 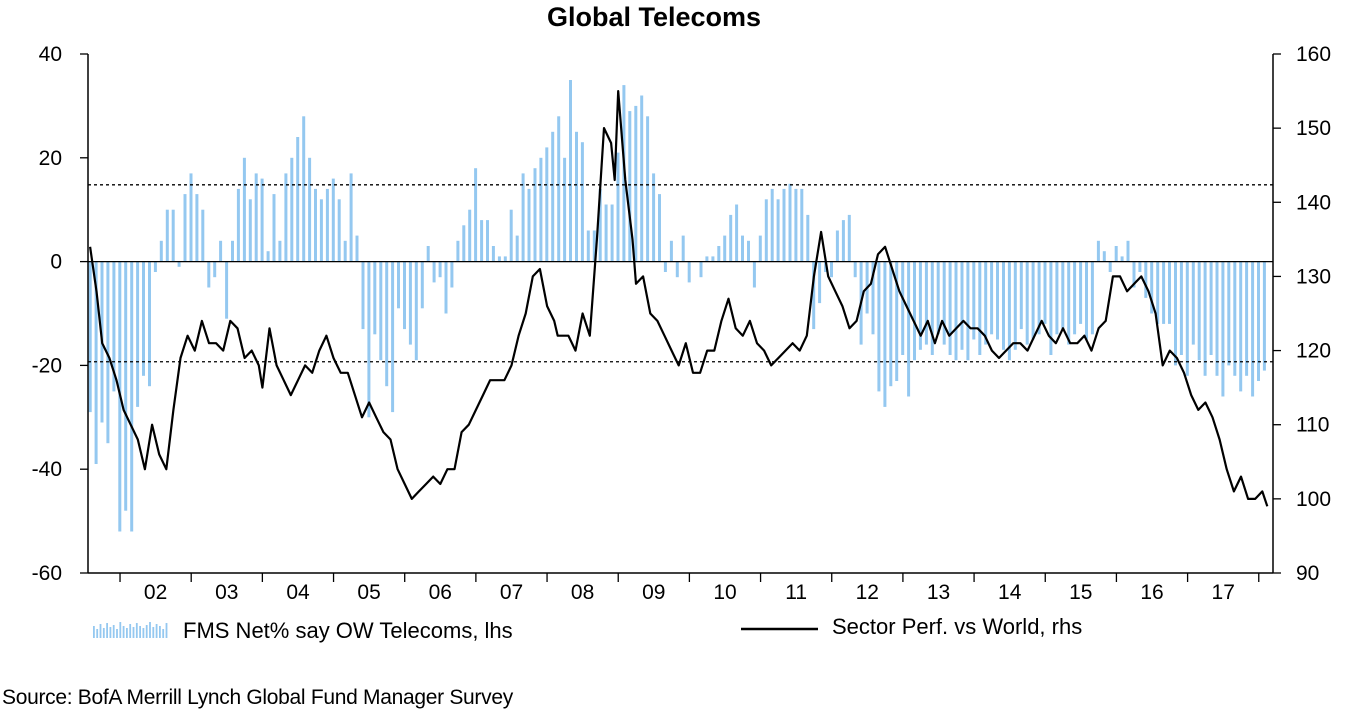 What do you see at coordinates (1312, 425) in the screenshot?
I see `right-tick-label: 110` at bounding box center [1312, 425].